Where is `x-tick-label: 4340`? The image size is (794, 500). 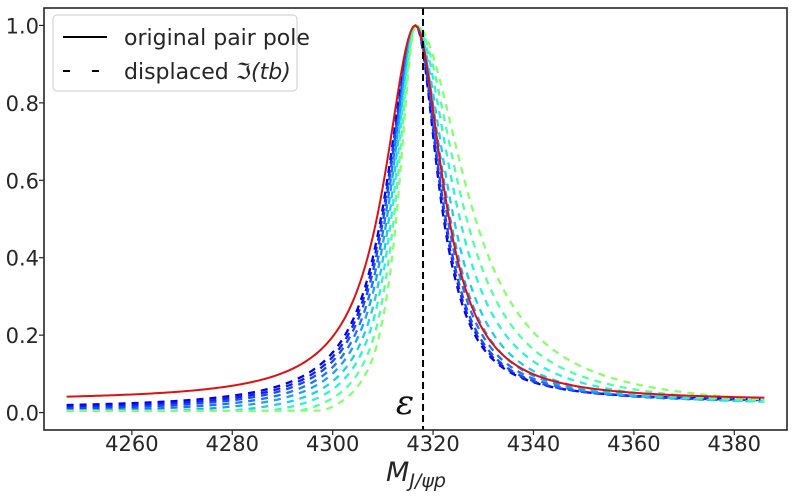
x-tick-label: 4340 is located at coordinates (533, 444).